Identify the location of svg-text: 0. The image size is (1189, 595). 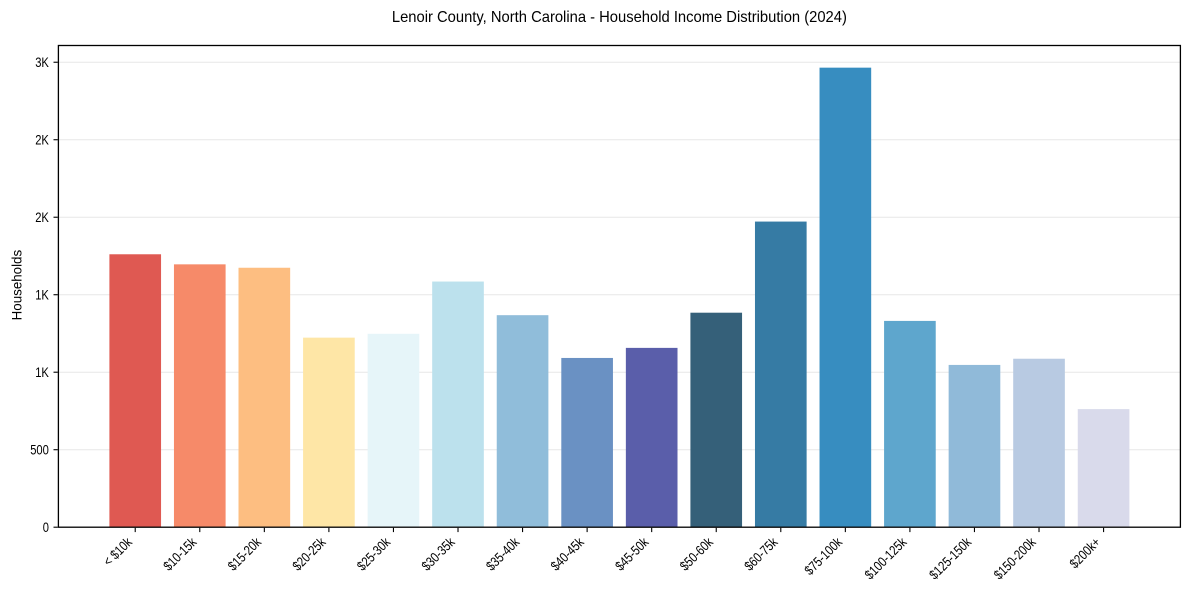
(46, 527).